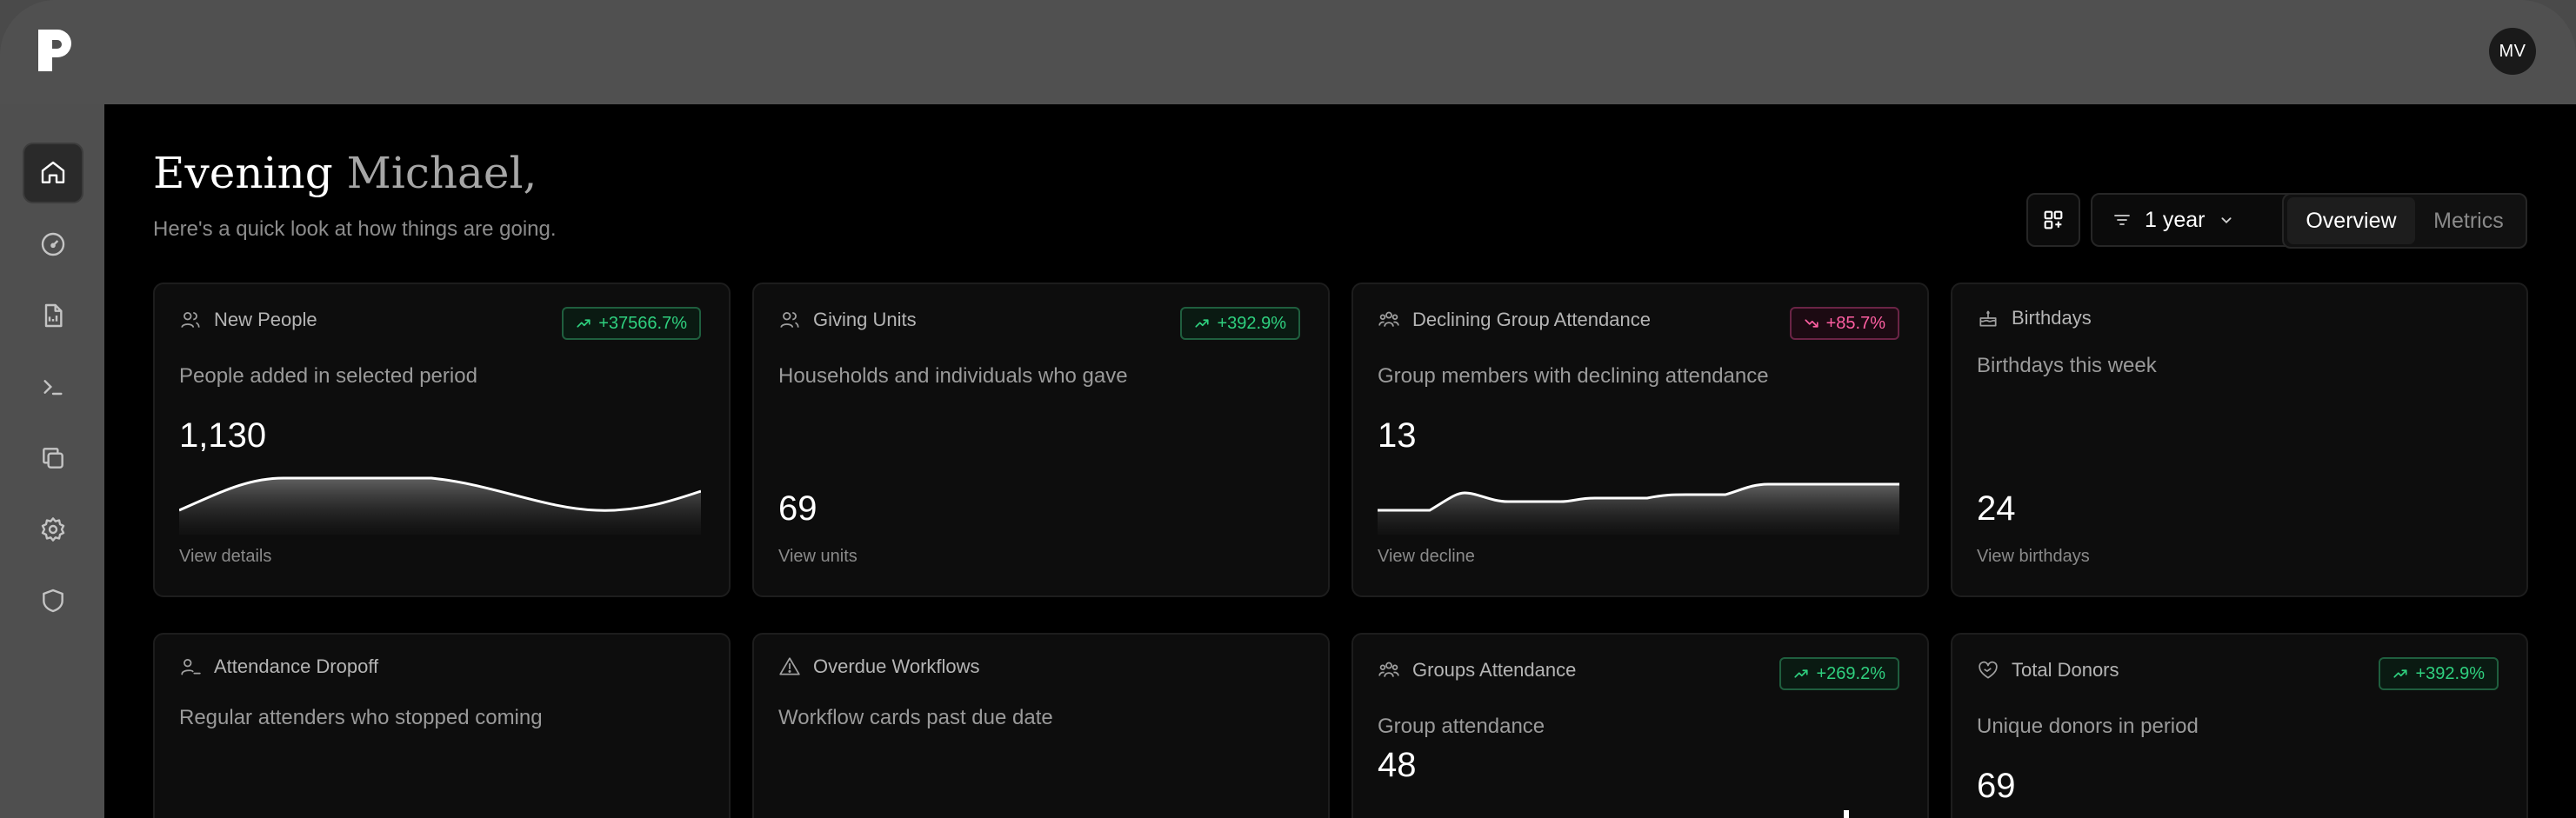 The image size is (2576, 818). Describe the element at coordinates (1397, 765) in the screenshot. I see `card-value: 48` at that location.